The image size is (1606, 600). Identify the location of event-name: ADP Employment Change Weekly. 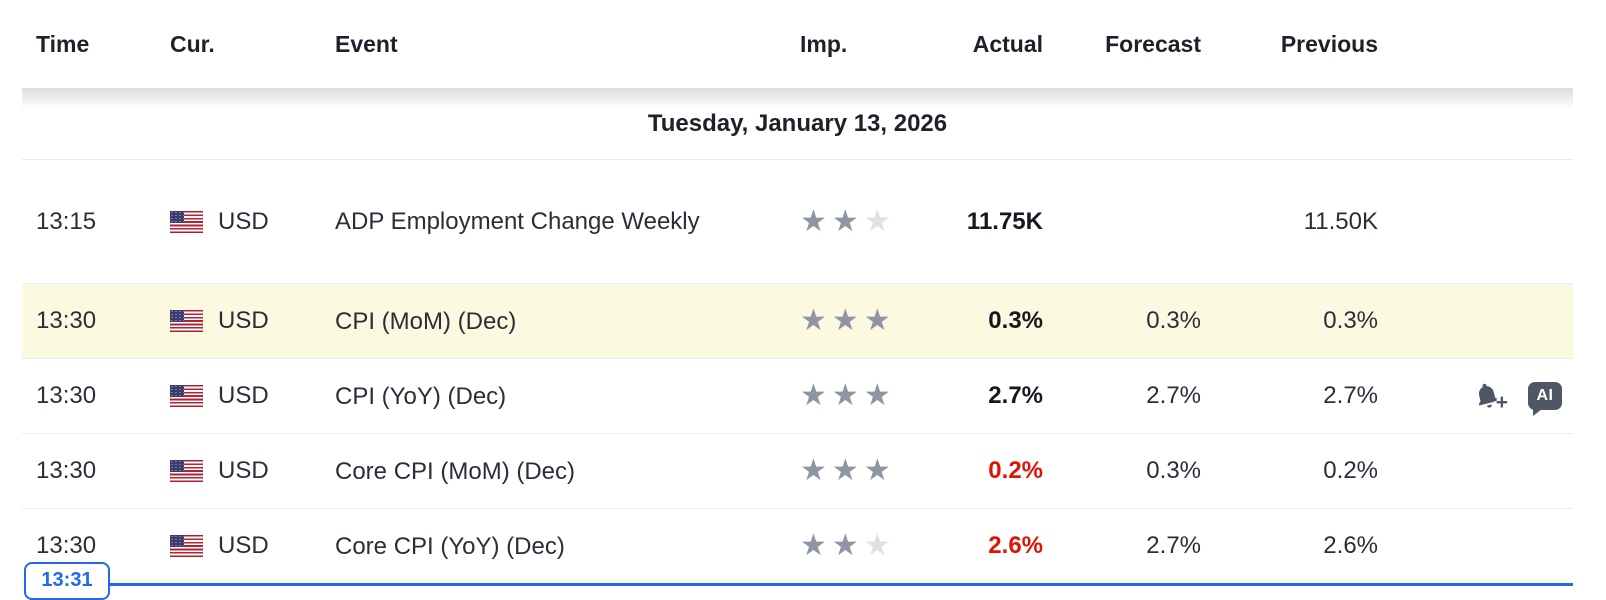
(517, 221).